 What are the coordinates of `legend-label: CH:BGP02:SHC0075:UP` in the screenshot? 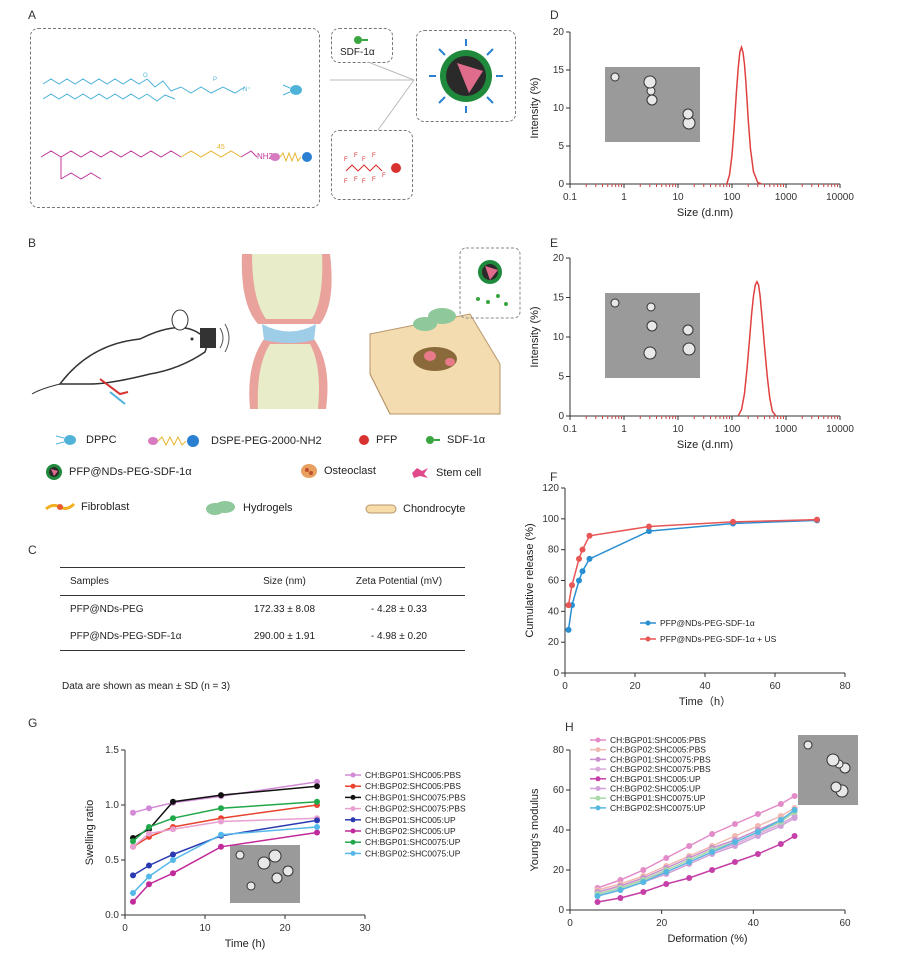 It's located at (658, 808).